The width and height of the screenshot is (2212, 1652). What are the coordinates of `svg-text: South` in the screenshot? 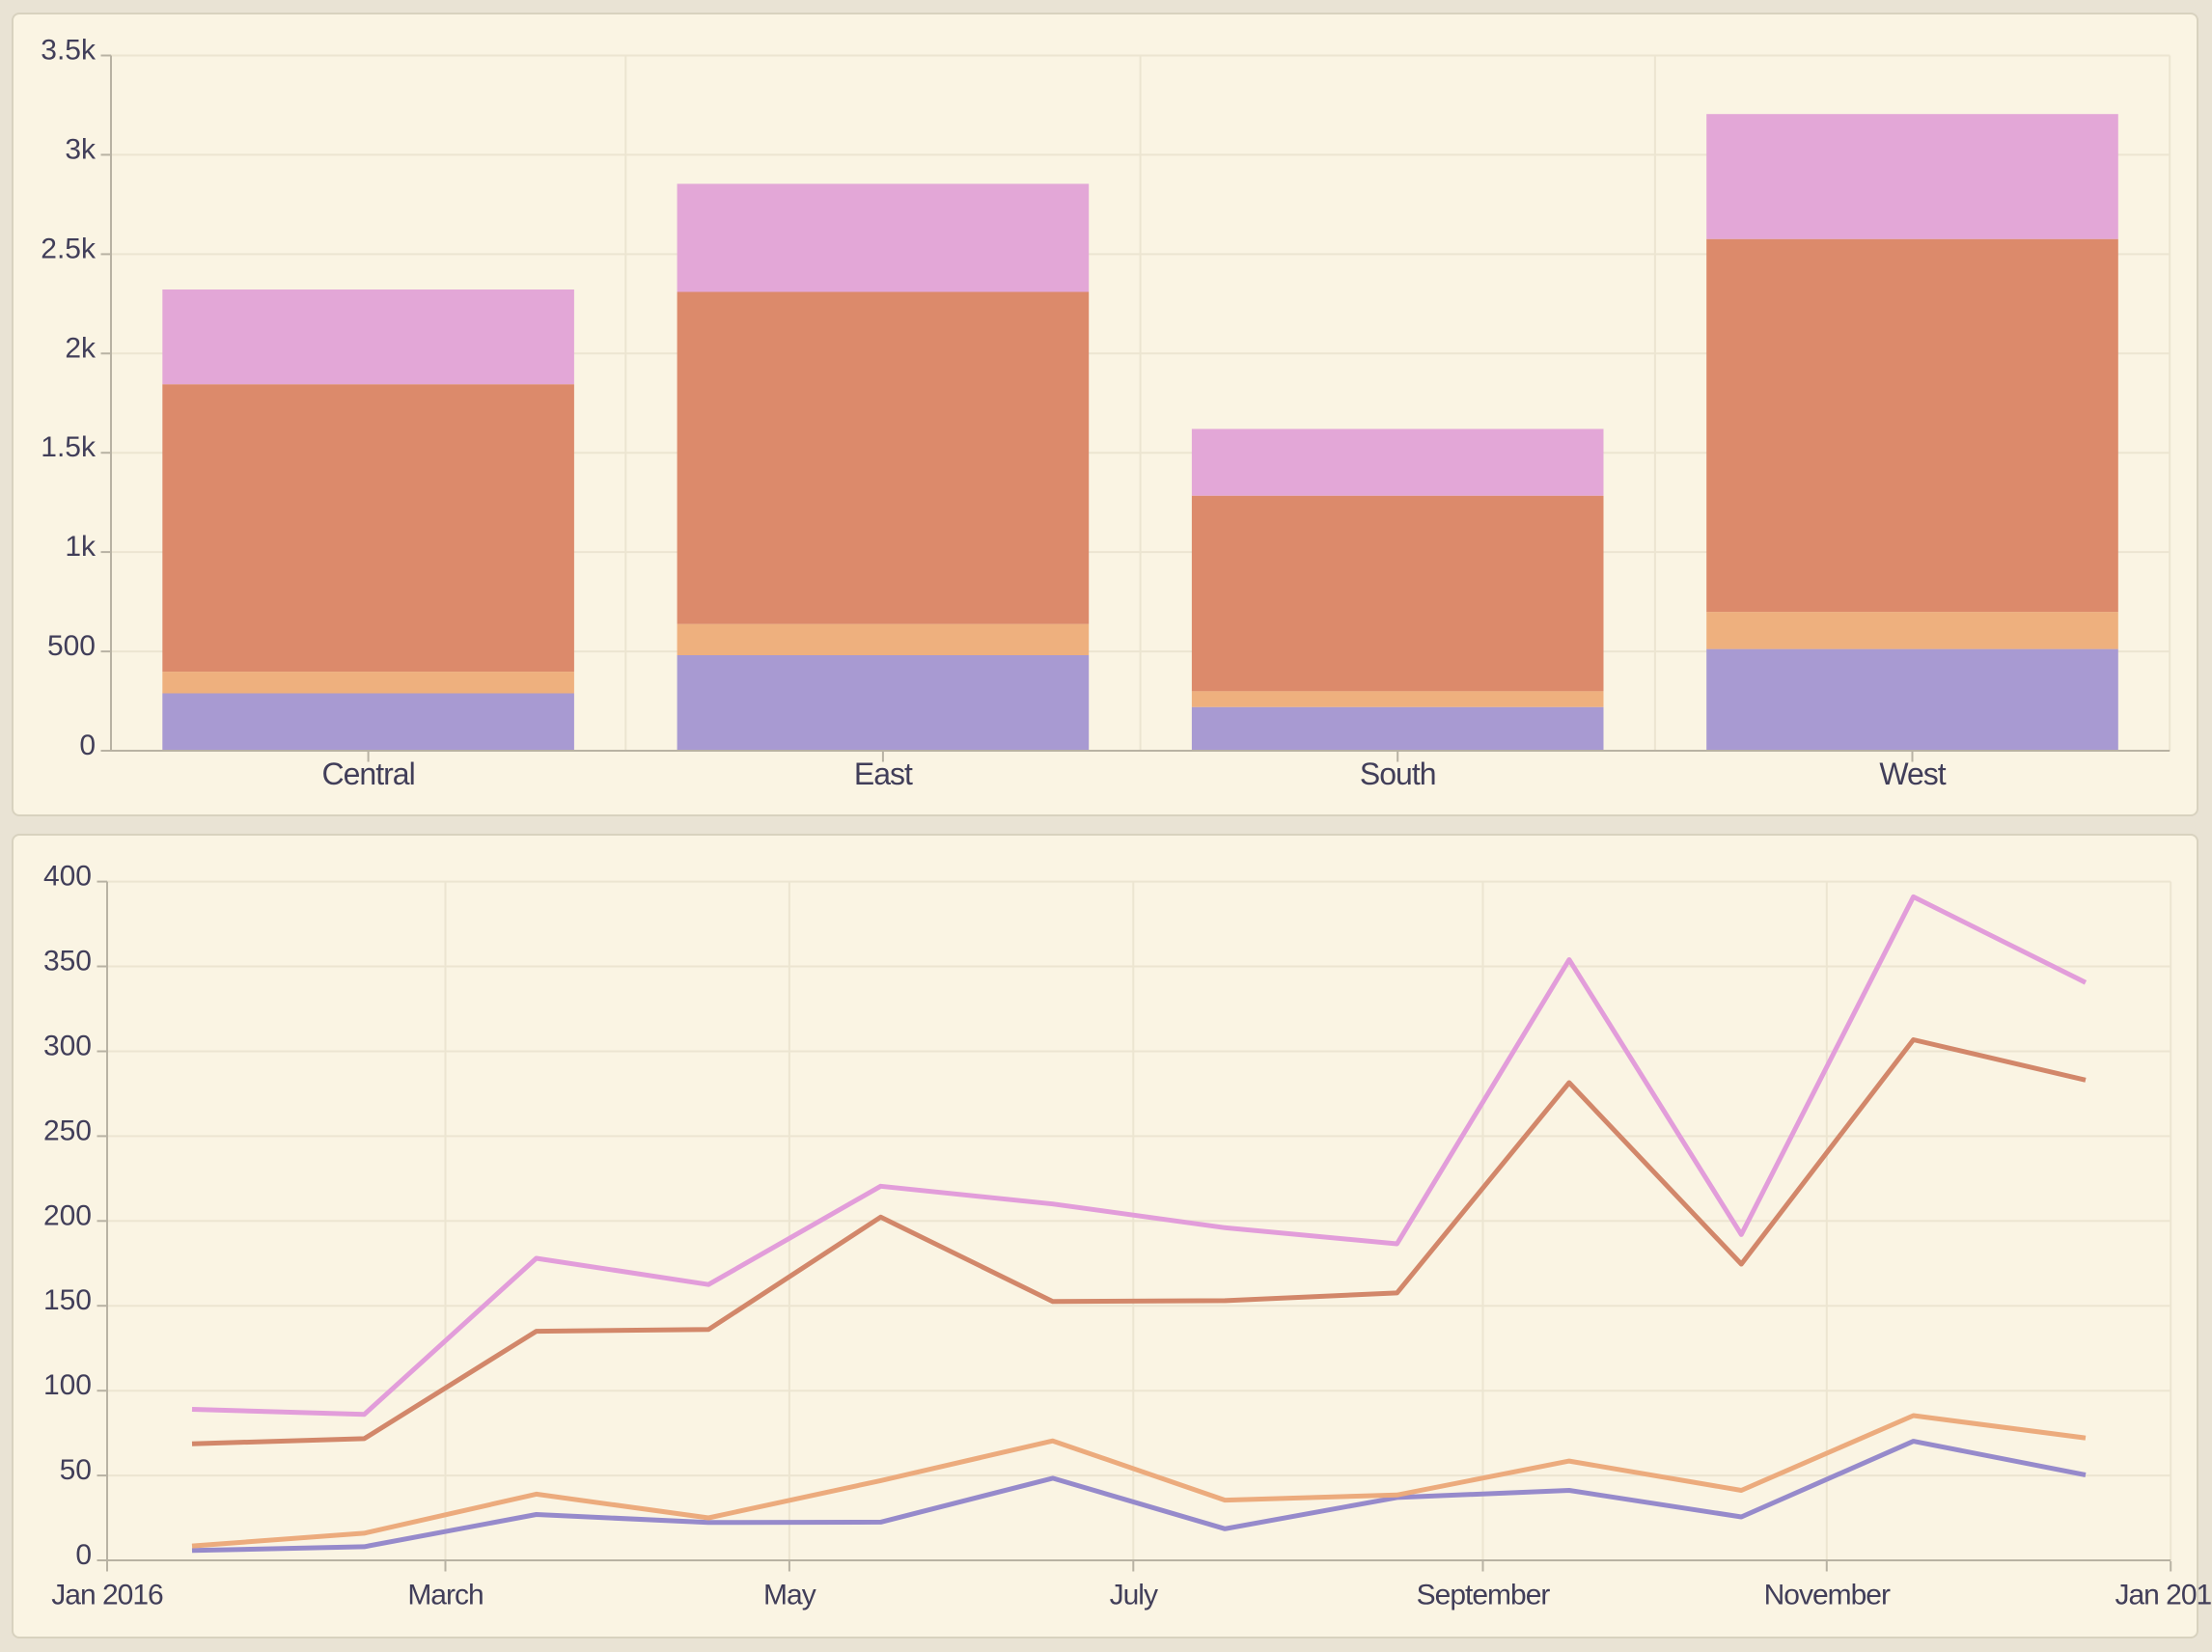 It's located at (1398, 774).